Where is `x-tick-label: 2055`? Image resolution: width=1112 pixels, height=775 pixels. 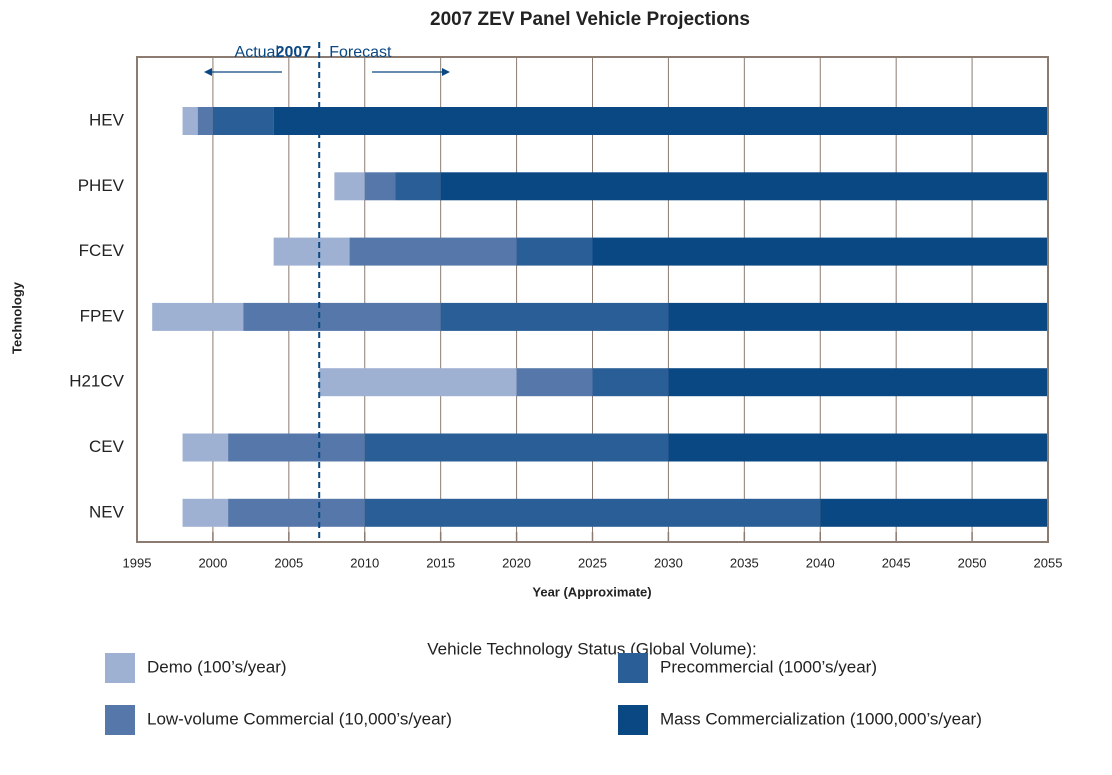 x-tick-label: 2055 is located at coordinates (1048, 562).